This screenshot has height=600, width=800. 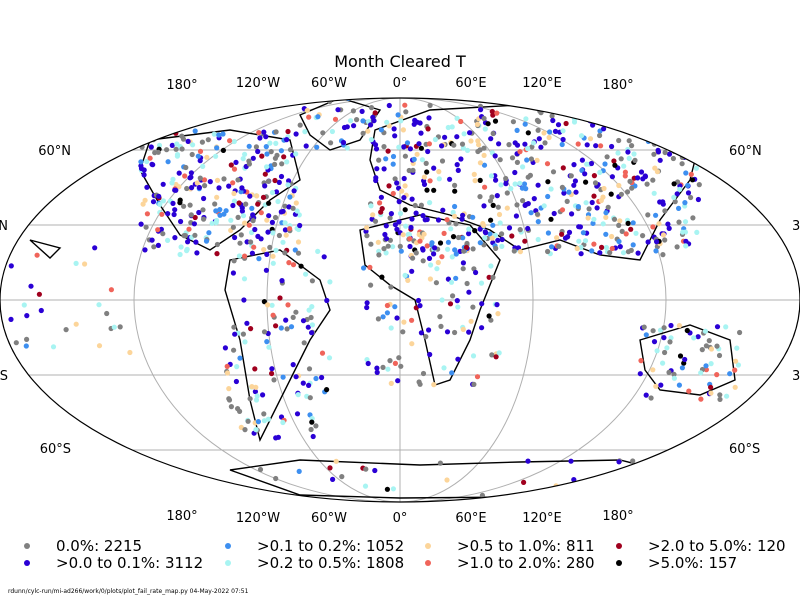 I want to click on lat-label: 3, so click(x=796, y=226).